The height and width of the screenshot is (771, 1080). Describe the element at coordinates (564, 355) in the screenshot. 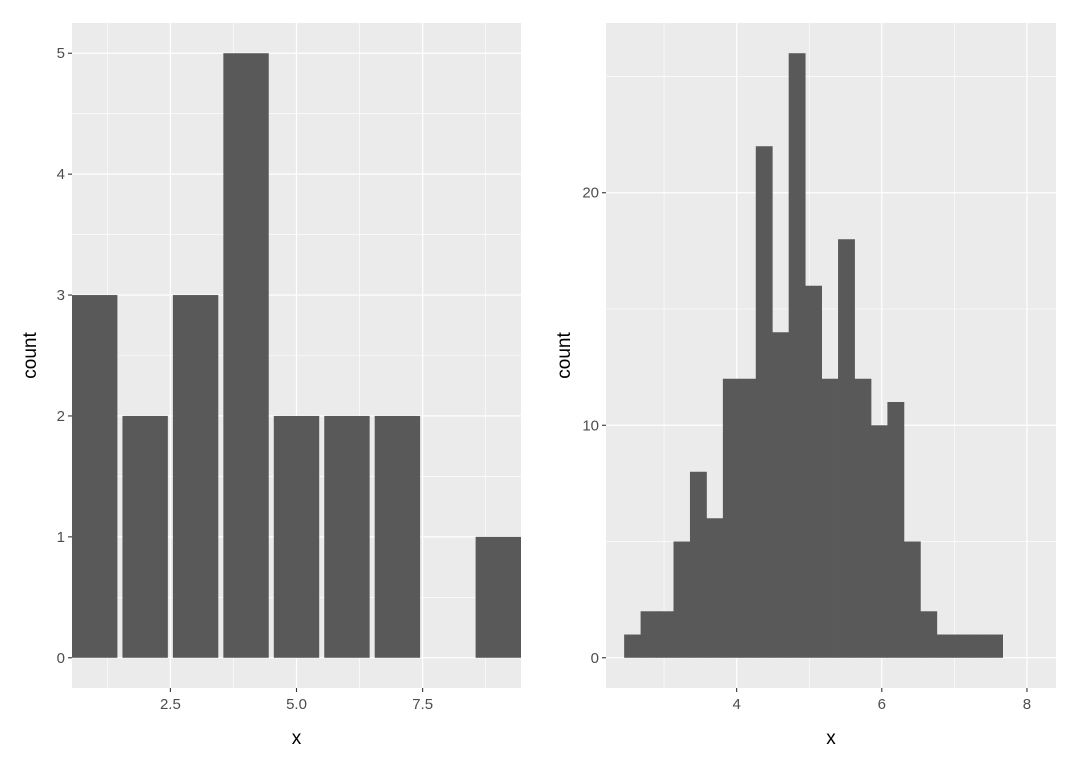

I see `panel2-y-axis-title: count` at that location.